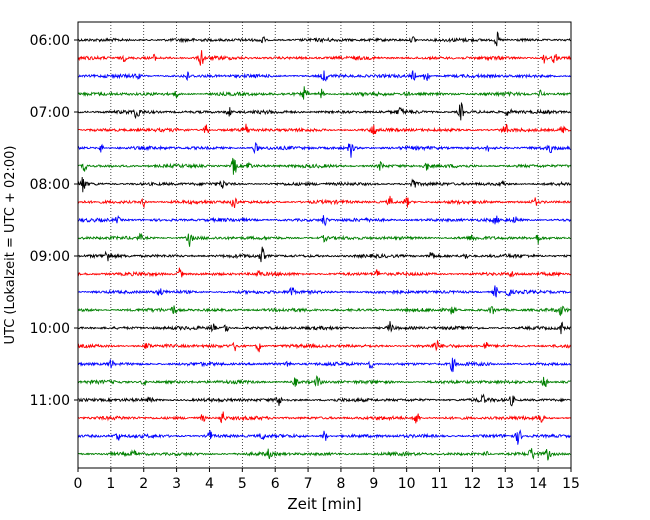 This screenshot has width=650, height=520. Describe the element at coordinates (209, 484) in the screenshot. I see `x-tick-label: 4` at that location.